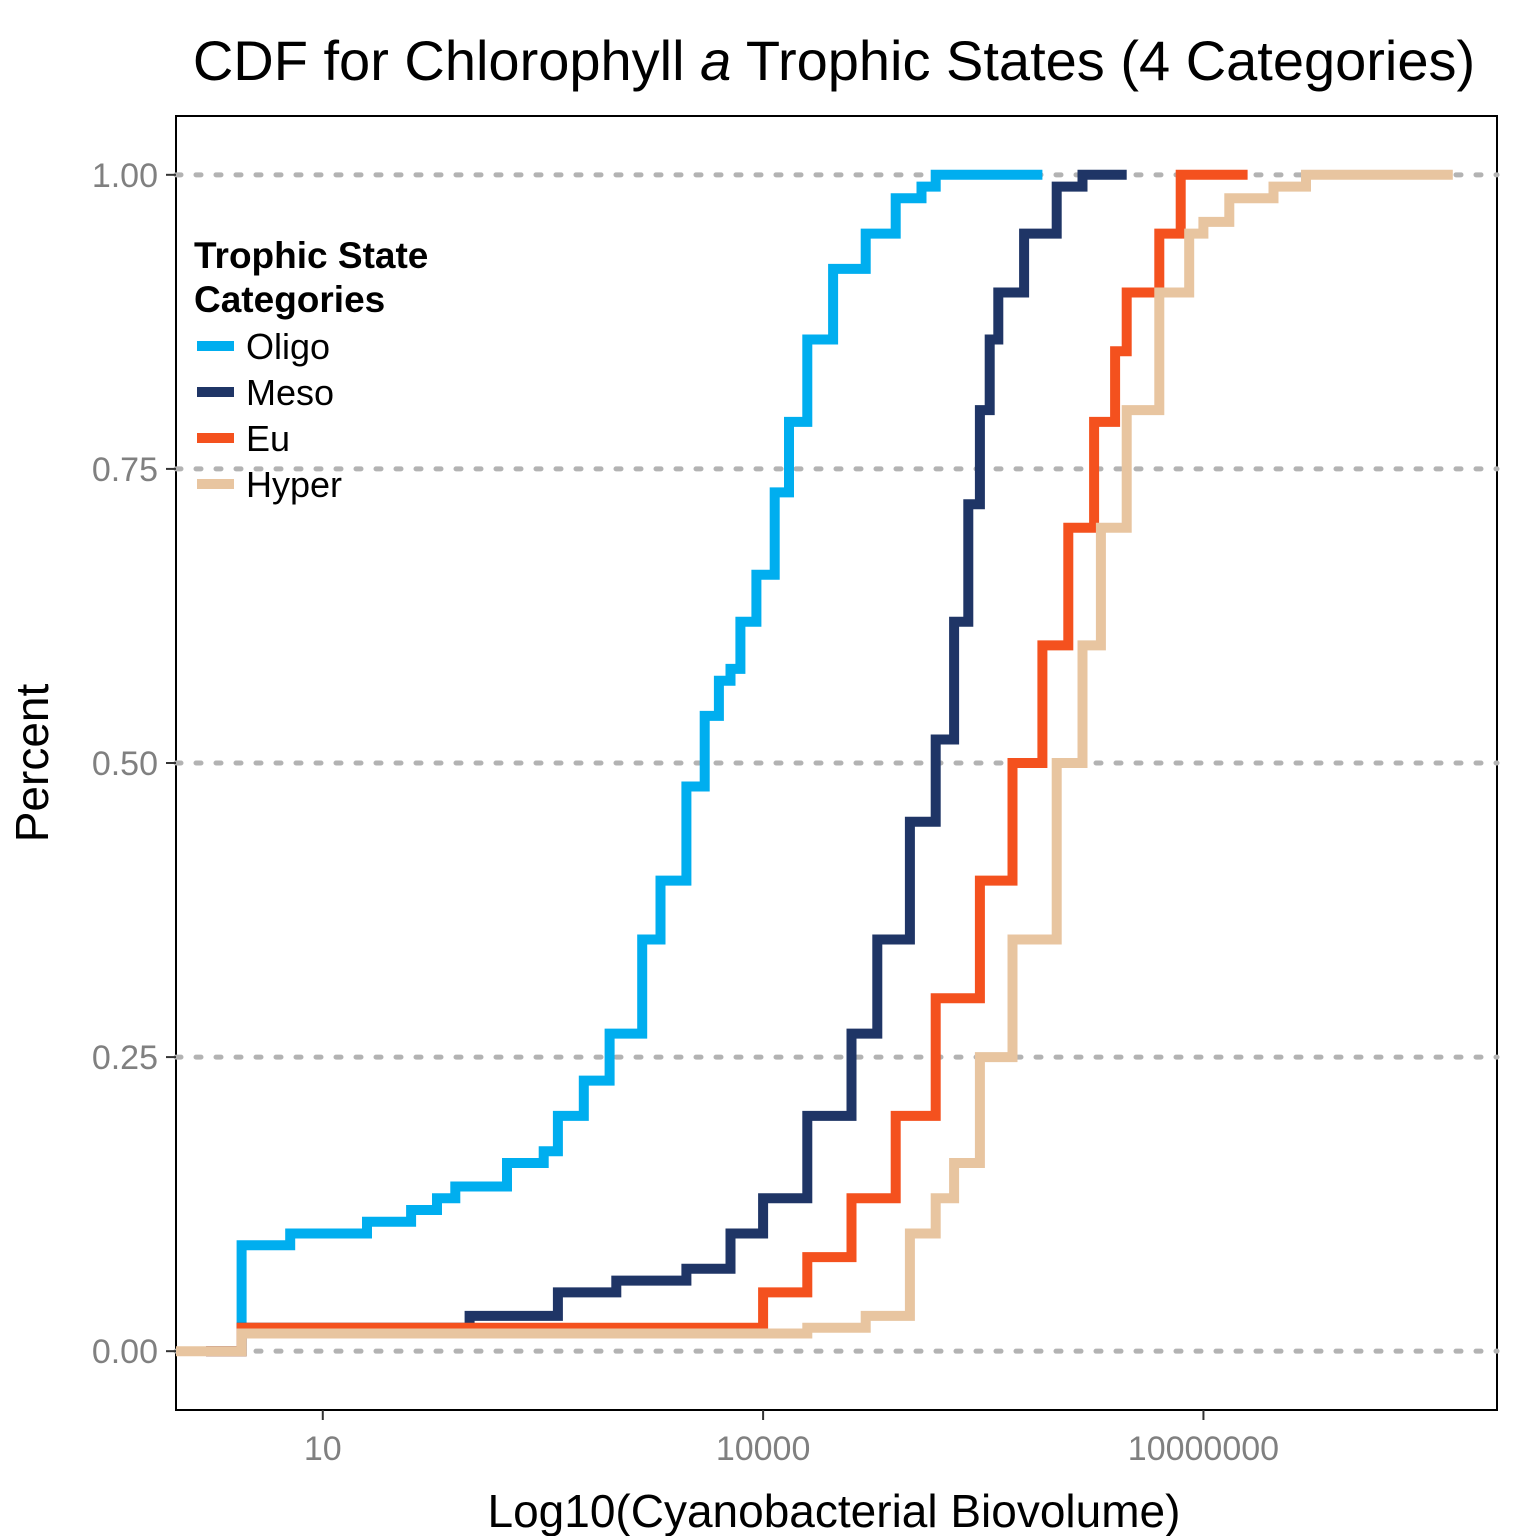  What do you see at coordinates (290, 392) in the screenshot?
I see `legend-label-meso: Meso` at bounding box center [290, 392].